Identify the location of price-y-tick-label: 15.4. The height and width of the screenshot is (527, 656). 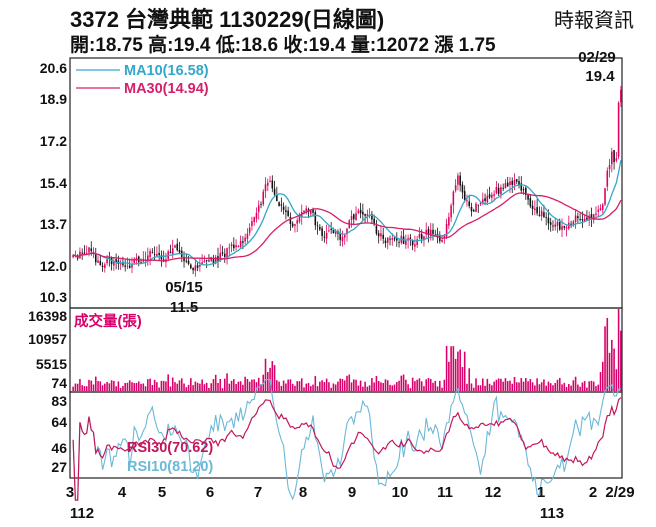
(53, 183).